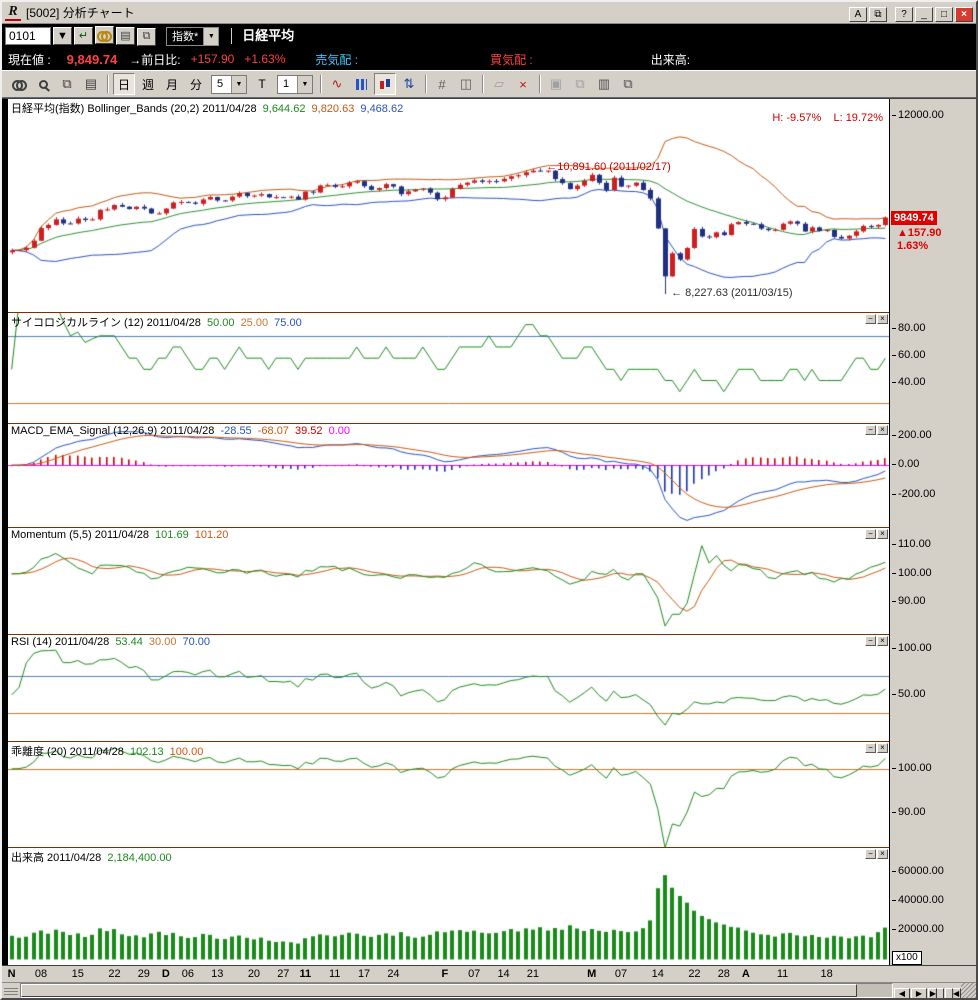  What do you see at coordinates (909, 812) in the screenshot?
I see `axis-tick-label: 90.00` at bounding box center [909, 812].